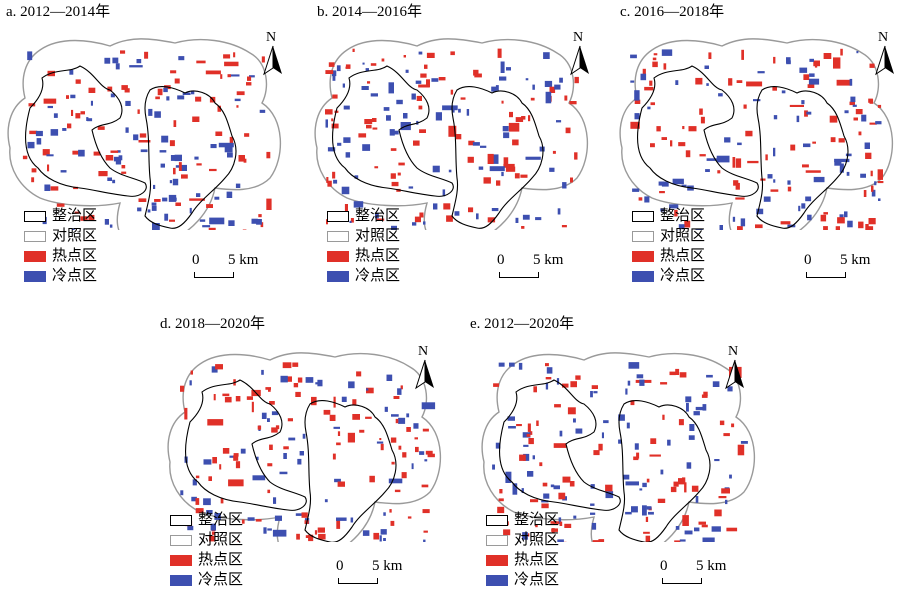 This screenshot has width=900, height=594. What do you see at coordinates (497, 157) in the screenshot?
I see `treatment-area-east-outline` at bounding box center [497, 157].